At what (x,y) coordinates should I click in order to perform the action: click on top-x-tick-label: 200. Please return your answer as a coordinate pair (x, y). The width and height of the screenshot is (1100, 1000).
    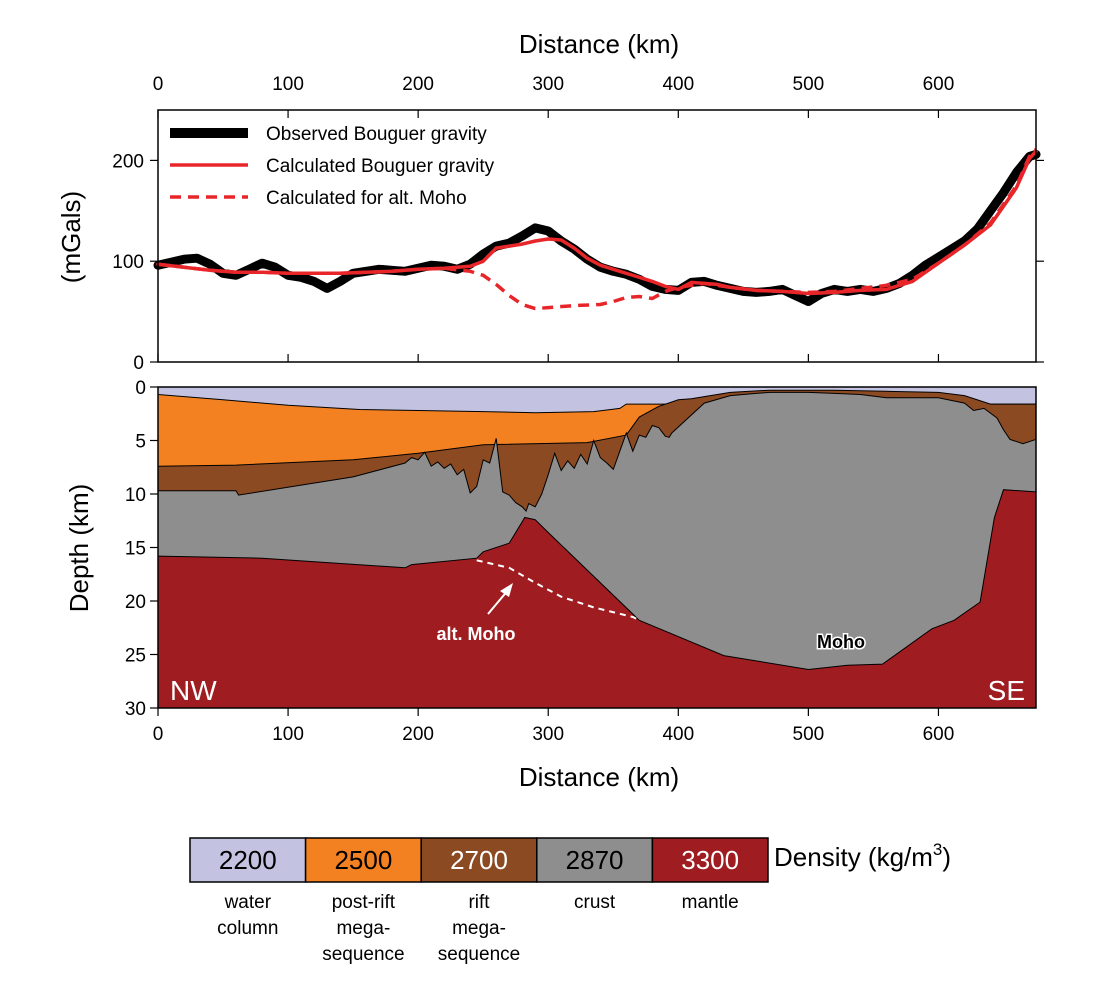
    Looking at the image, I should click on (418, 84).